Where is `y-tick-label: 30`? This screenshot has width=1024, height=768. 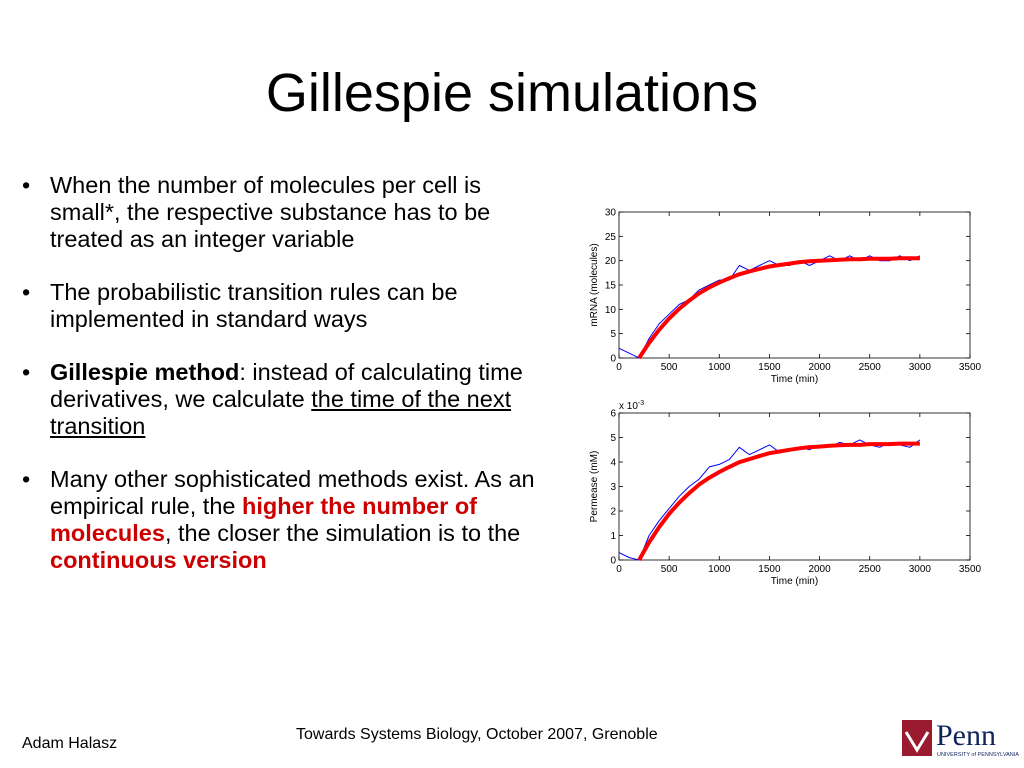
y-tick-label: 30 is located at coordinates (611, 213).